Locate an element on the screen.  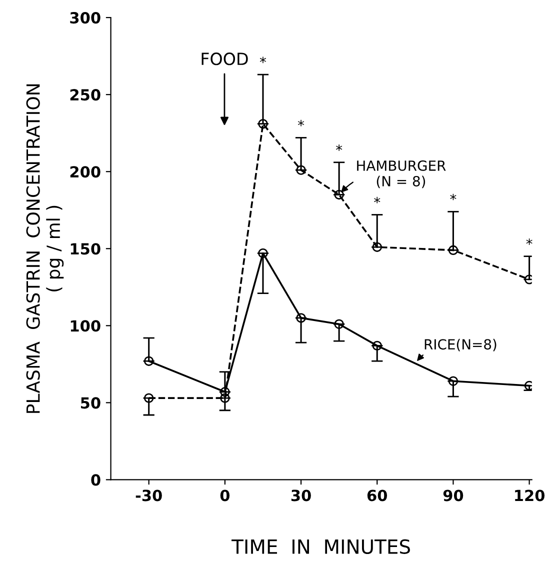
y-tick-label: 0 is located at coordinates (95, 480).